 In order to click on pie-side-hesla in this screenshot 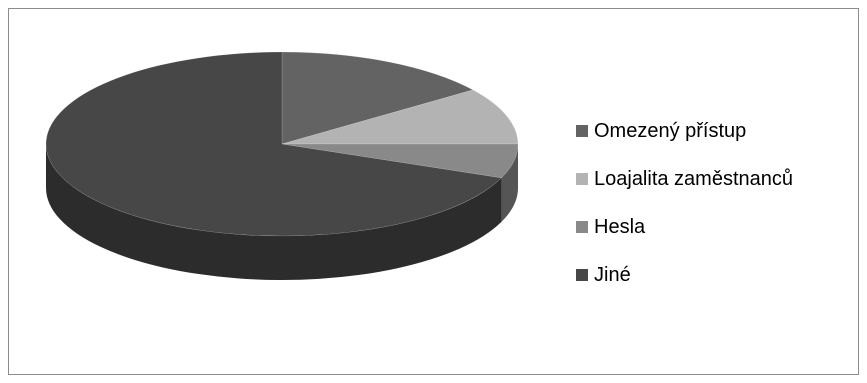, I will do `click(509, 183)`.